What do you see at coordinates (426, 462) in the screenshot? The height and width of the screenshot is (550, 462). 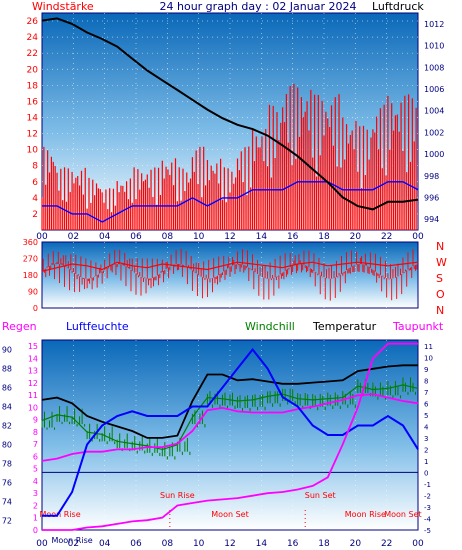 I see `panel3-temp-tick: 1` at bounding box center [426, 462].